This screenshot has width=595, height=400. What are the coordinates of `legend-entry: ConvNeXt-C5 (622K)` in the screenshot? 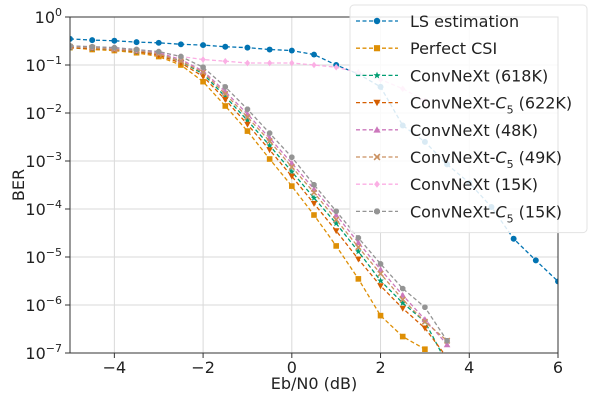 It's located at (464, 105).